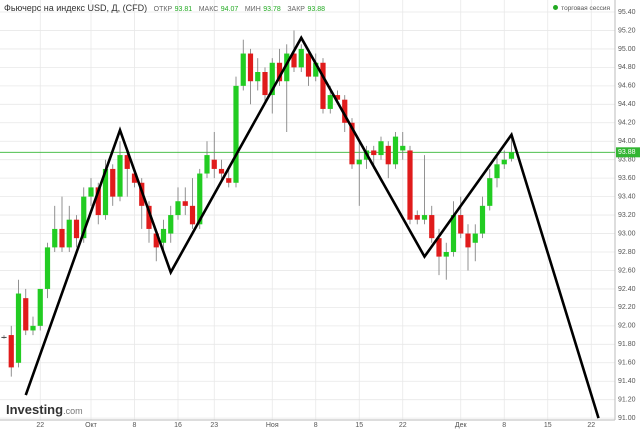  What do you see at coordinates (627, 418) in the screenshot?
I see `y-tick-label: 91.00` at bounding box center [627, 418].